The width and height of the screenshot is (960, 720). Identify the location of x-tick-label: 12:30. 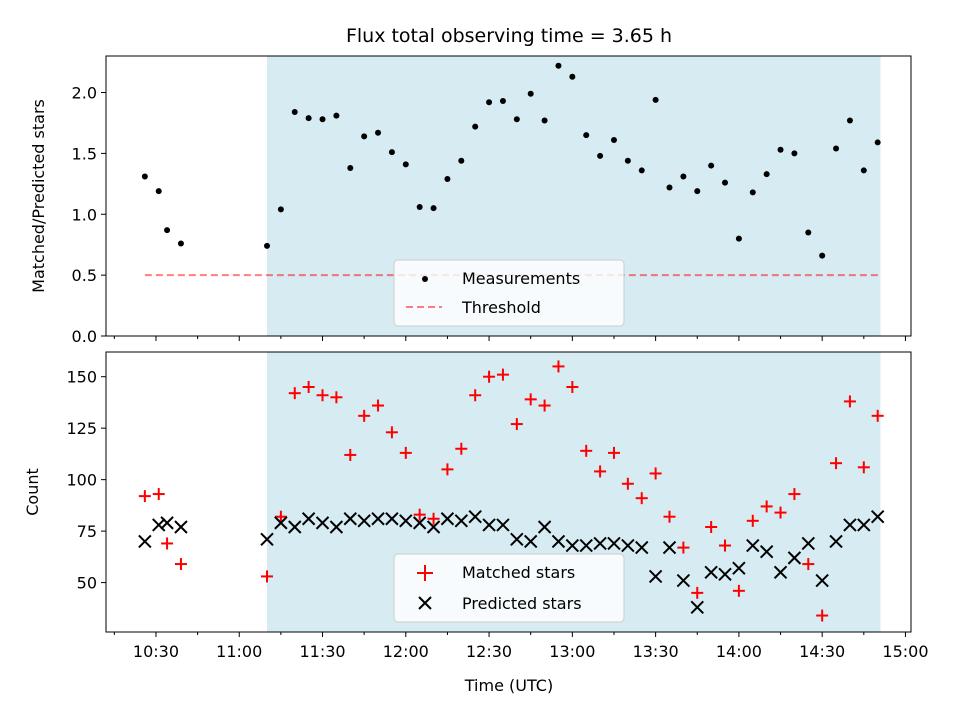
(489, 651).